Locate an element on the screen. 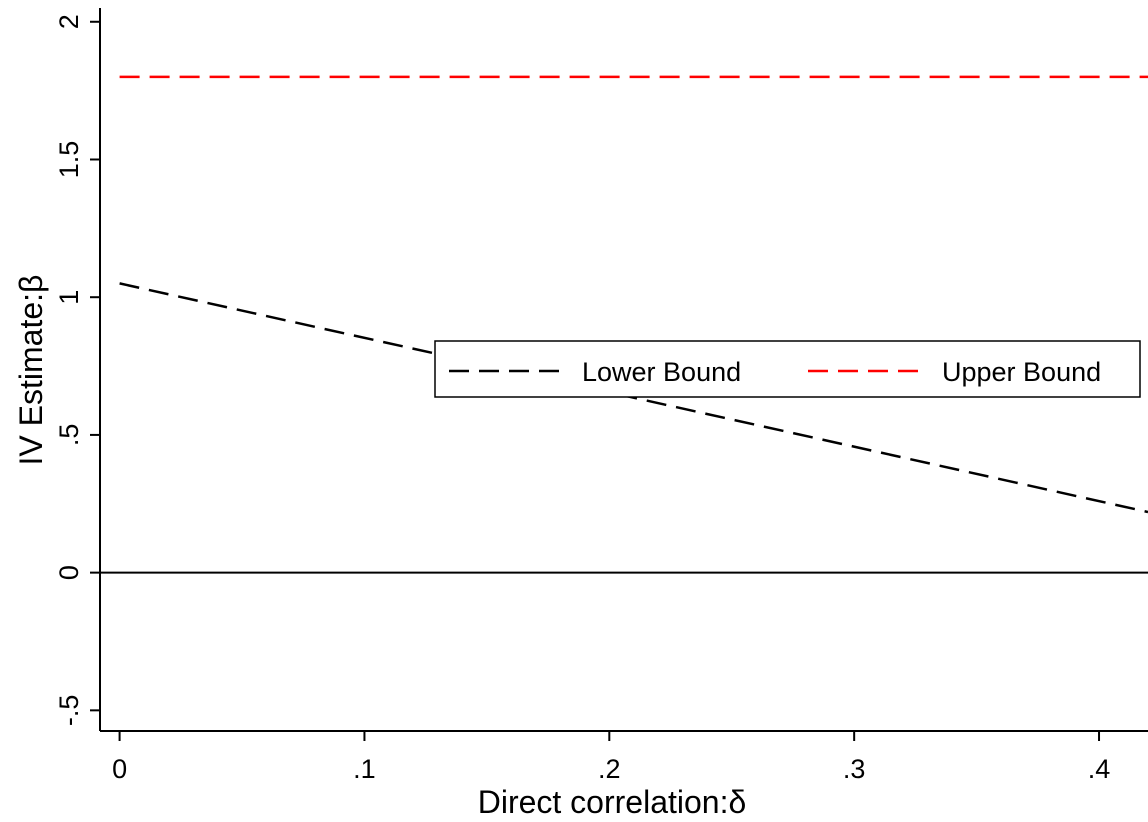 The height and width of the screenshot is (822, 1148). x-tick-label: .3 is located at coordinates (854, 769).